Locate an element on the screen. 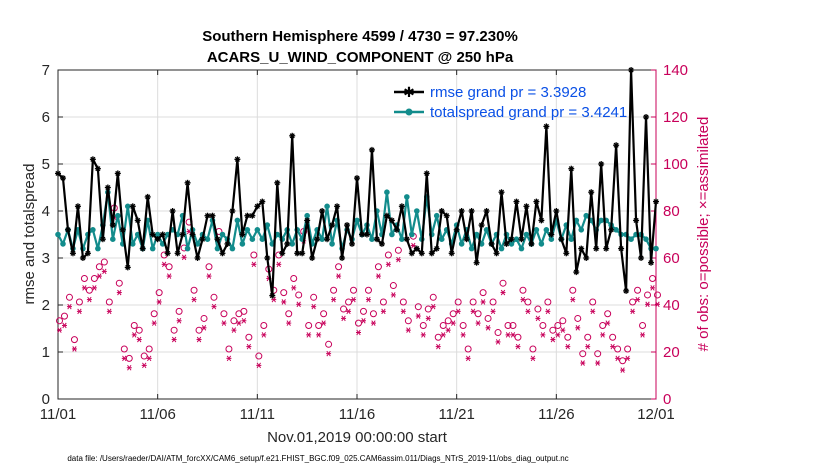 The width and height of the screenshot is (830, 470). x-tick-label-2: 11/11 is located at coordinates (257, 414).